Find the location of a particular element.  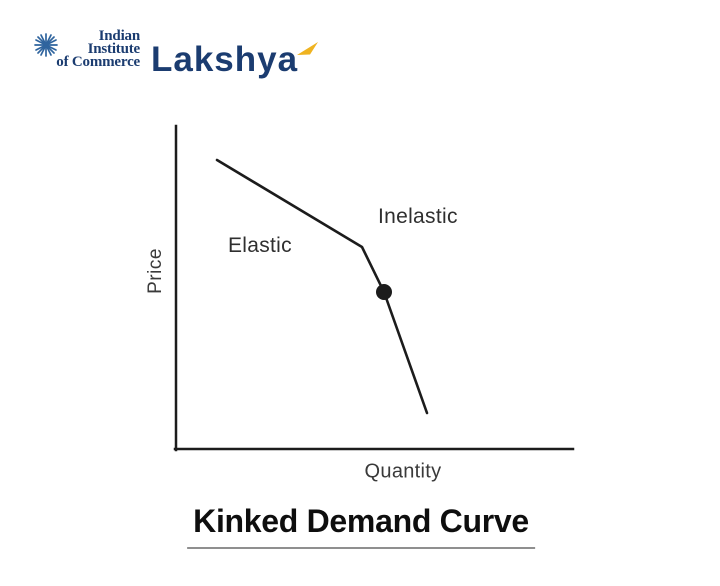

brand-wordmark: Lakshya is located at coordinates (225, 59).